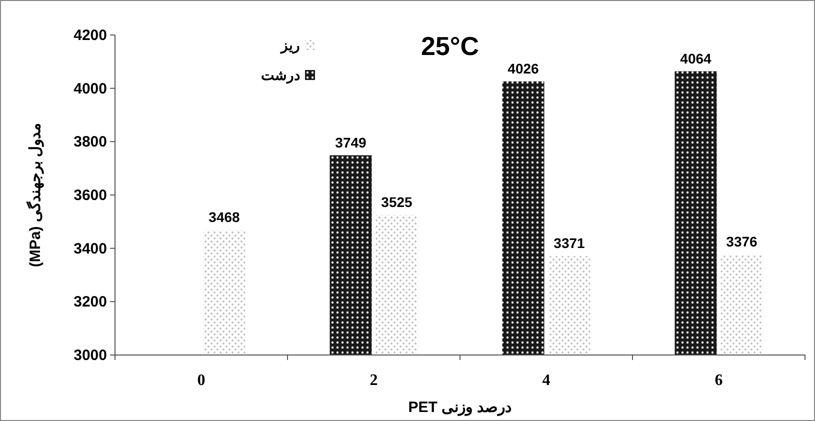 This screenshot has height=421, width=815. Describe the element at coordinates (524, 68) in the screenshot. I see `data-label: 4026` at that location.